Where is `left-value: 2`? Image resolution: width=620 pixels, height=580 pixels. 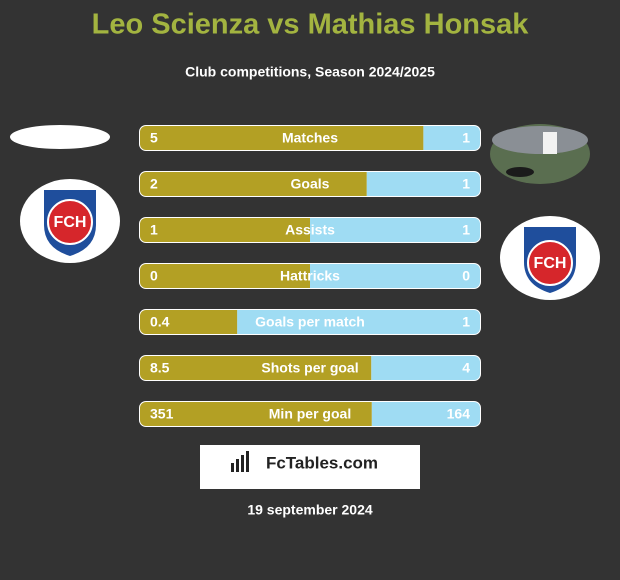 left-value: 2 is located at coordinates (154, 184).